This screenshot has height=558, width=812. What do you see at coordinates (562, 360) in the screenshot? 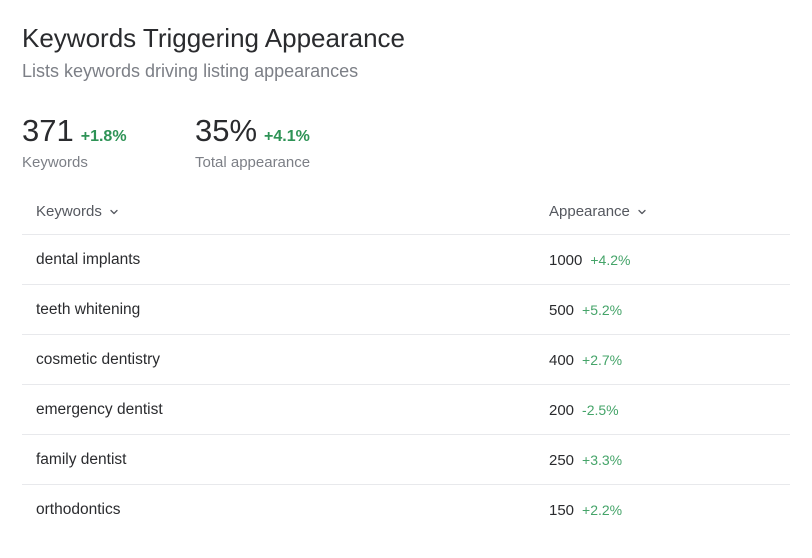
I see `appearance-value: 400` at bounding box center [562, 360].